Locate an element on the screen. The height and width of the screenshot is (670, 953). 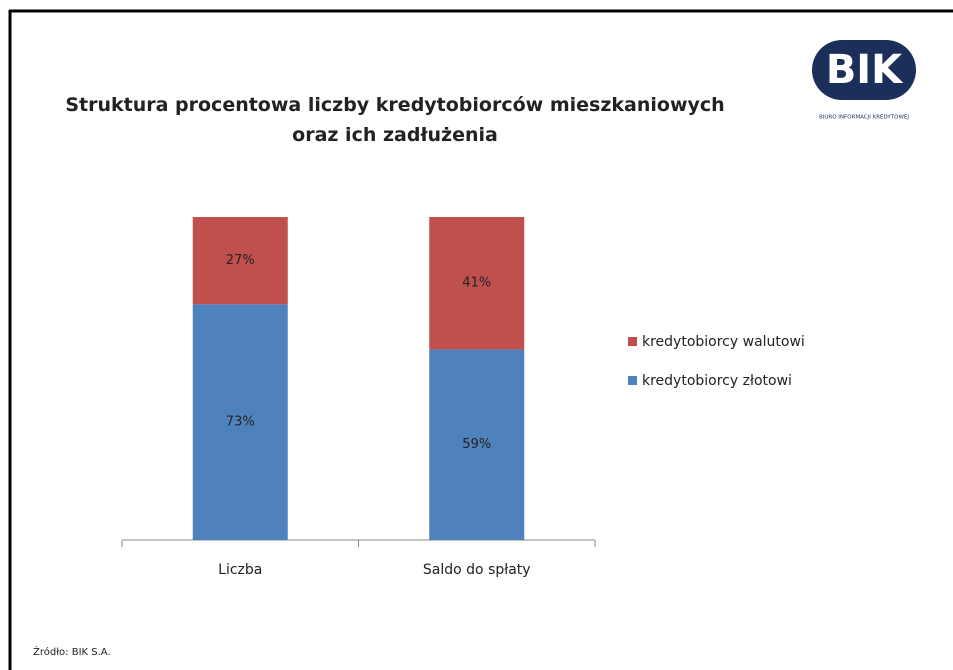
x-tick-label: Liczba is located at coordinates (240, 570).